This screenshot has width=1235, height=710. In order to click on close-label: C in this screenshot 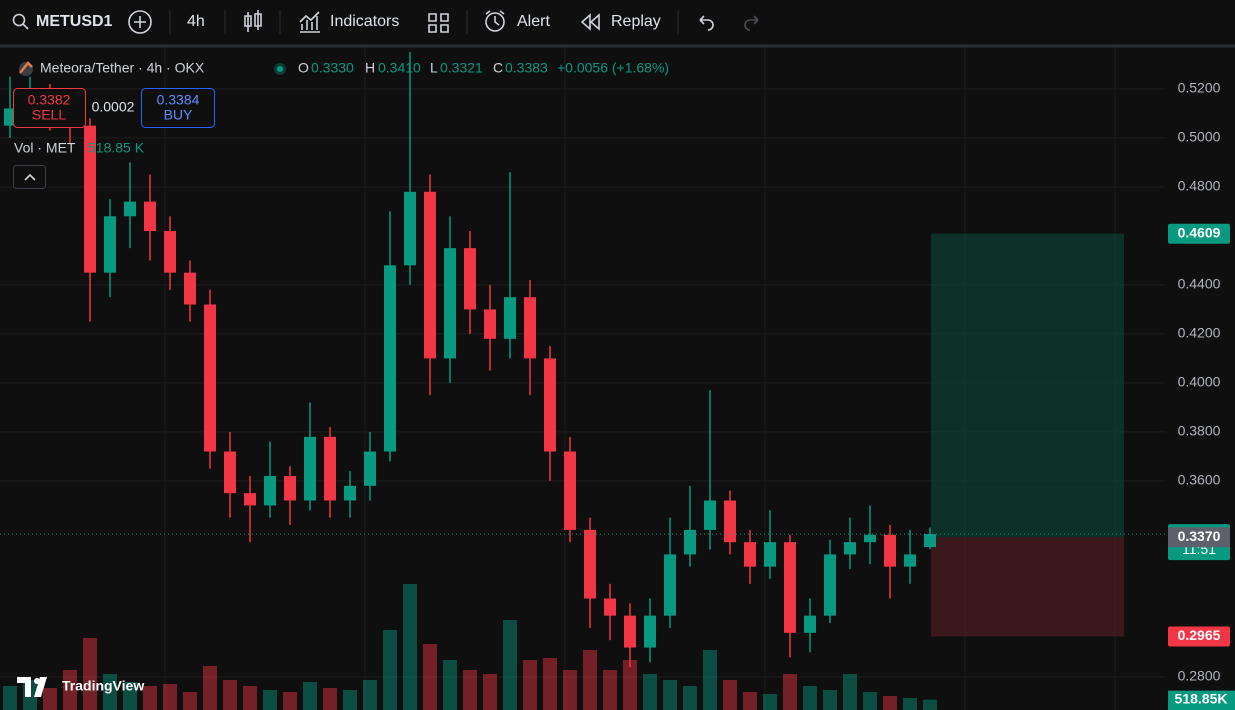, I will do `click(498, 68)`.